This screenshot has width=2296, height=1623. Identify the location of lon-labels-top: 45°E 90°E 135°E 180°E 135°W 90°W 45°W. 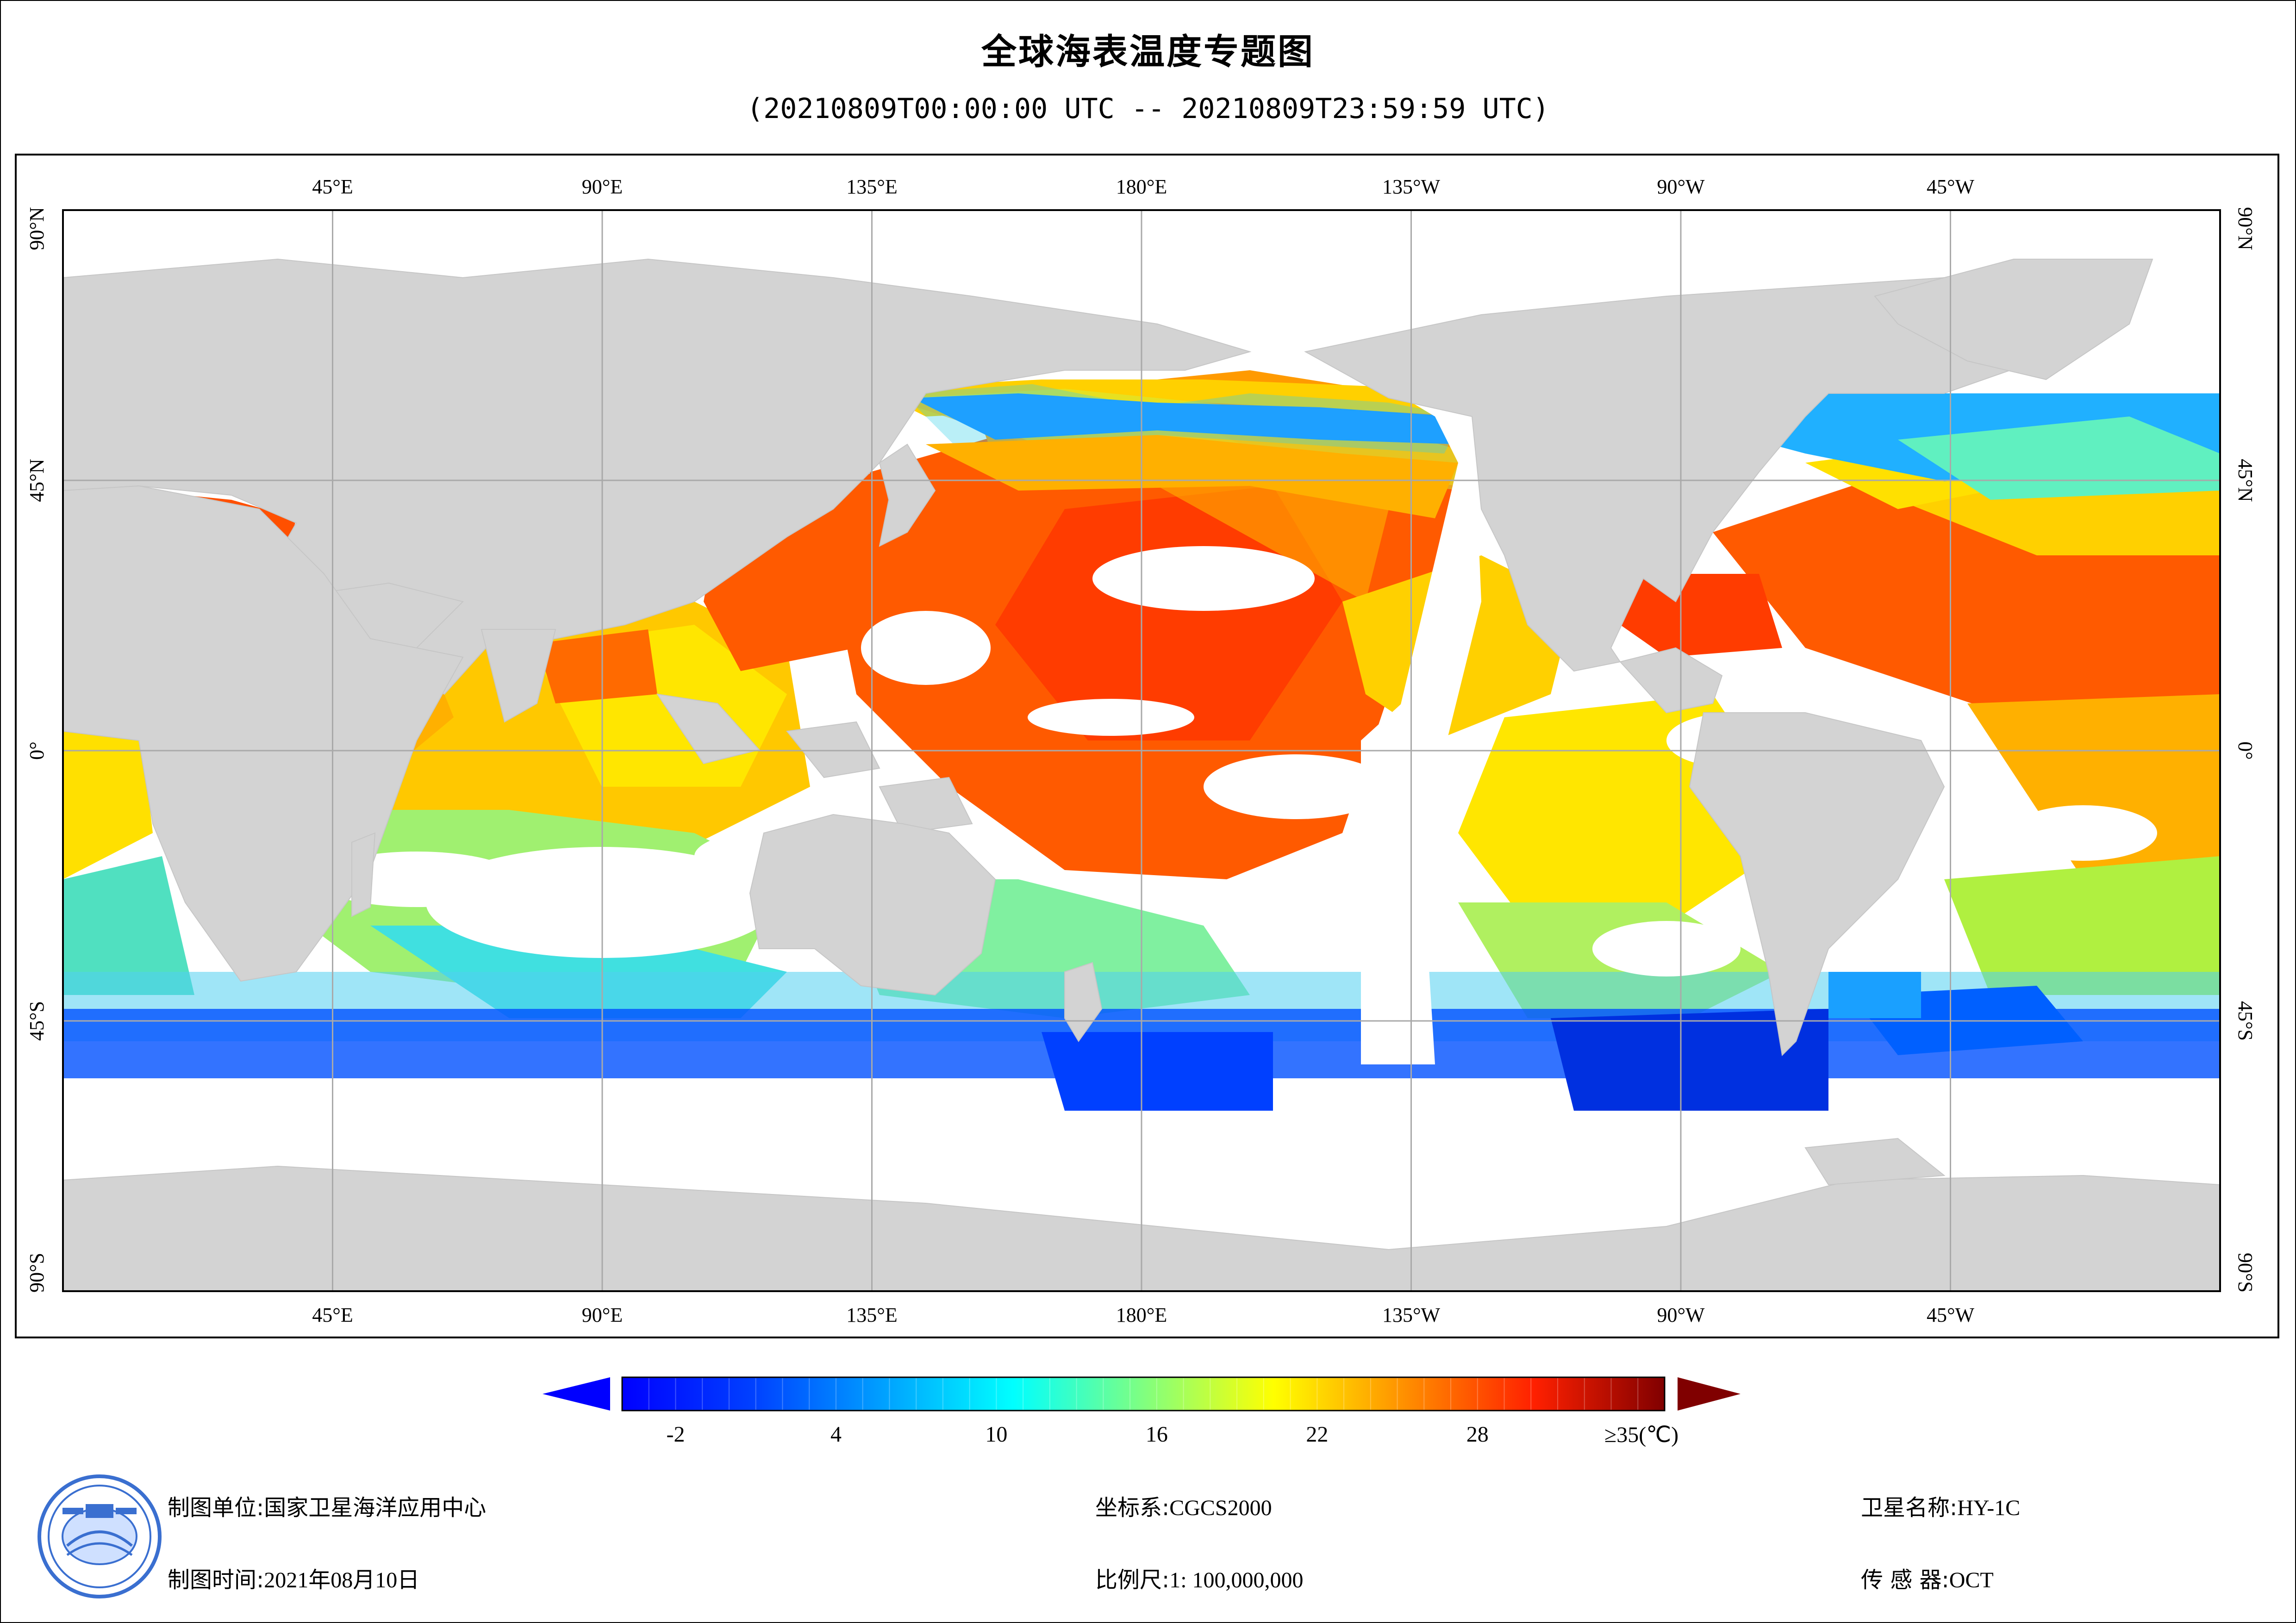
(1143, 186).